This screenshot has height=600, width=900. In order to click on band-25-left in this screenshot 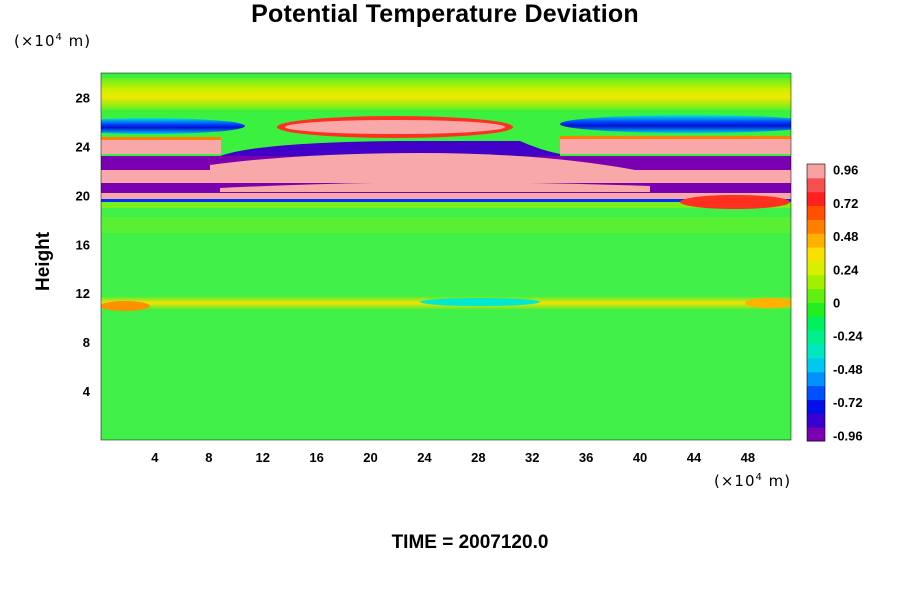, I will do `click(173, 126)`.